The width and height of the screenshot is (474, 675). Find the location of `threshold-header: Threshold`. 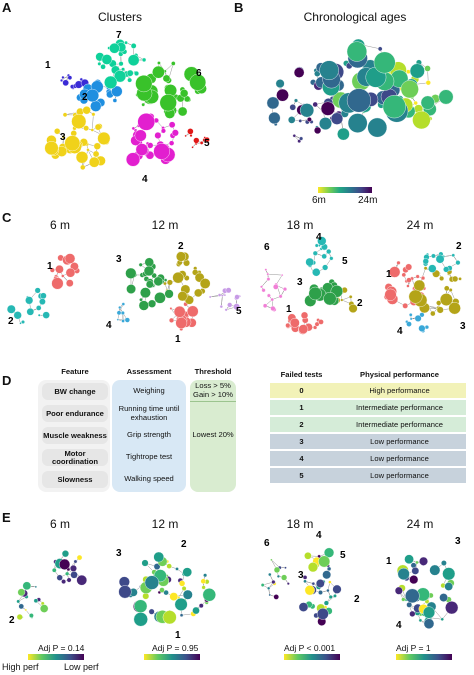

threshold-header: Threshold is located at coordinates (213, 371).